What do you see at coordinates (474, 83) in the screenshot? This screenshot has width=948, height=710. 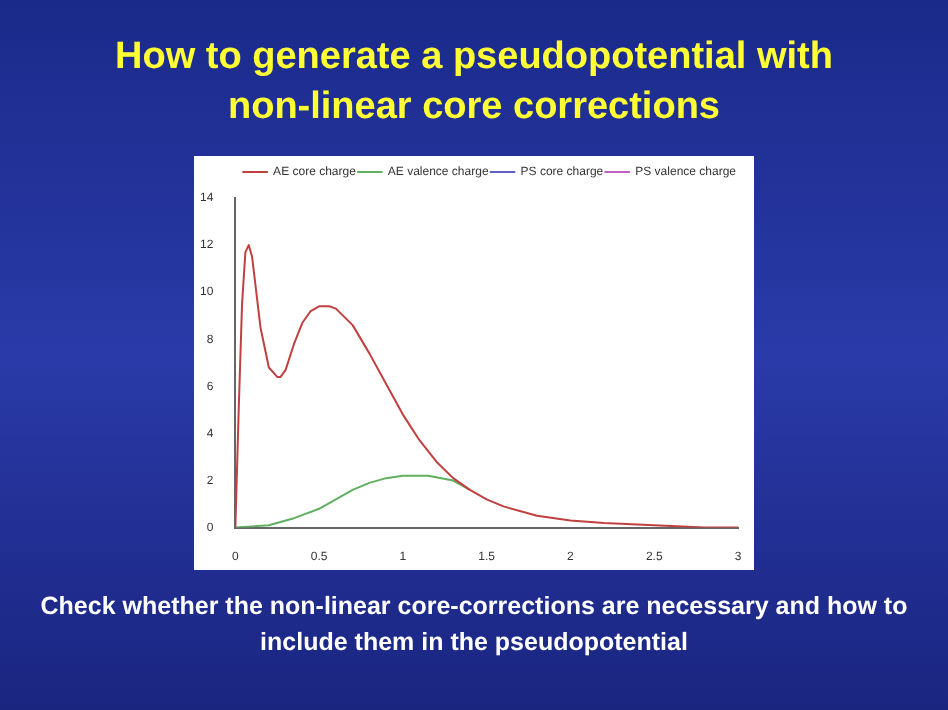 I see `chart-title: How to generate a pseudopotential with non-linear core corrections` at bounding box center [474, 83].